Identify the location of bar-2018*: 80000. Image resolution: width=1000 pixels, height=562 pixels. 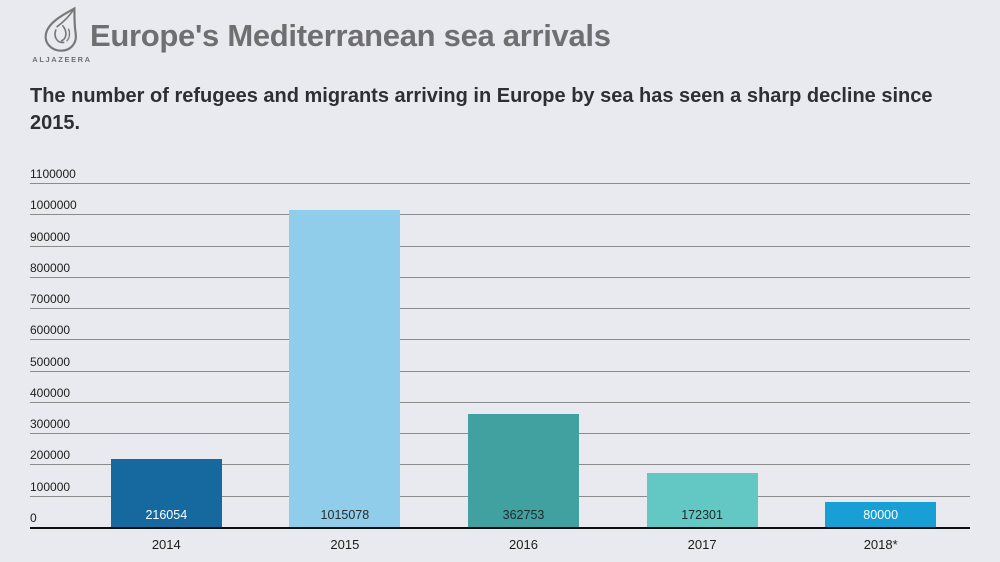
(881, 514).